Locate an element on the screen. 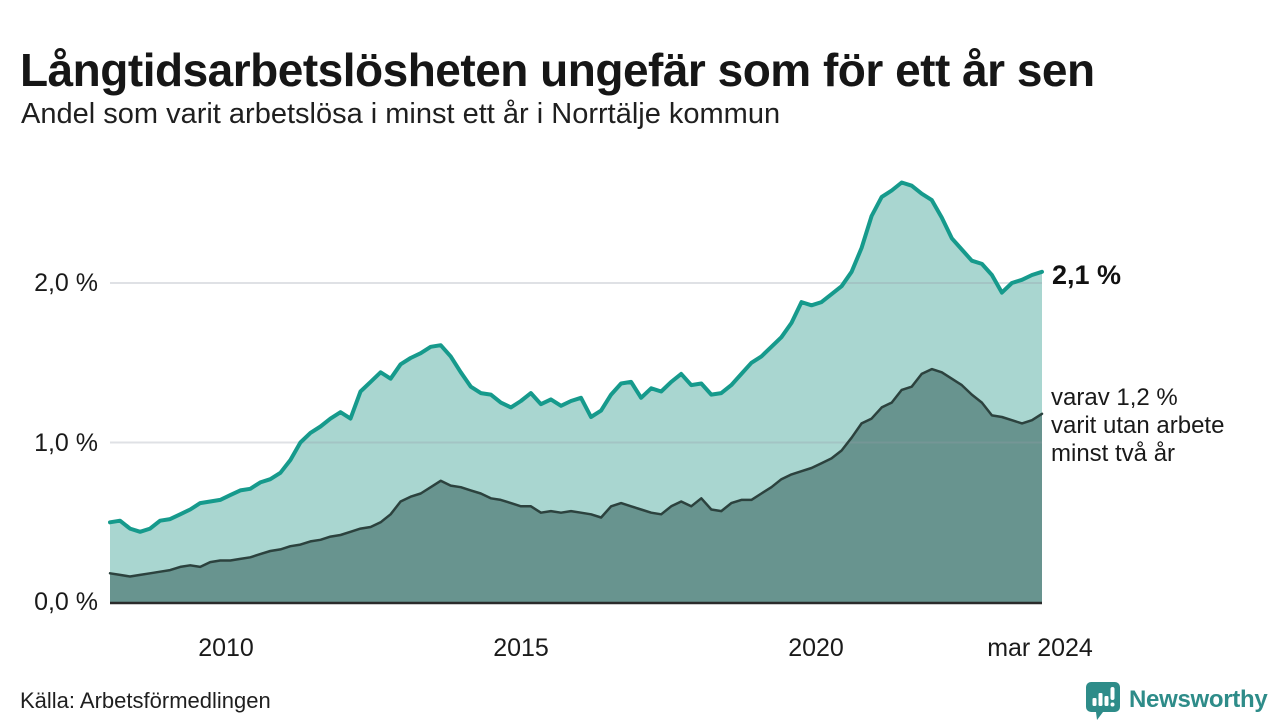  y-axis-tick-0: 0,0 % is located at coordinates (66, 602).